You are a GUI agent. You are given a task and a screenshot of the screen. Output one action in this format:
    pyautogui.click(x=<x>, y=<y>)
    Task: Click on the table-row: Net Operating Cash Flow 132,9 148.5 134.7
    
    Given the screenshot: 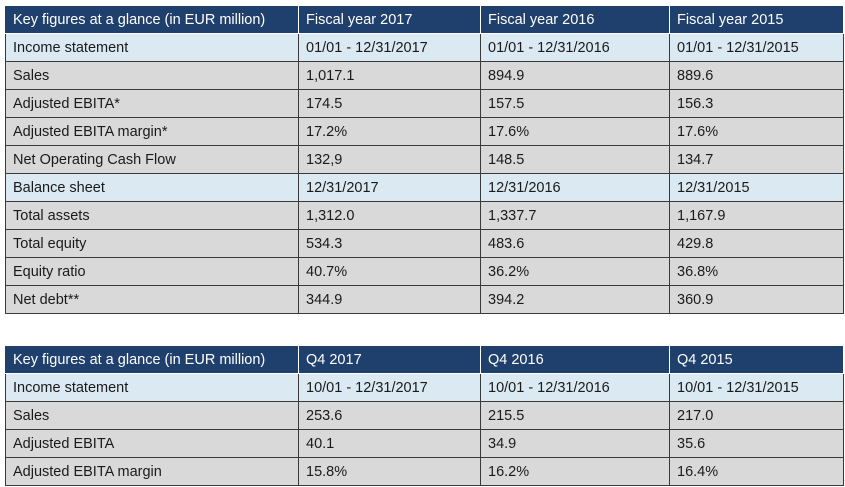 What is the action you would take?
    pyautogui.click(x=424, y=159)
    